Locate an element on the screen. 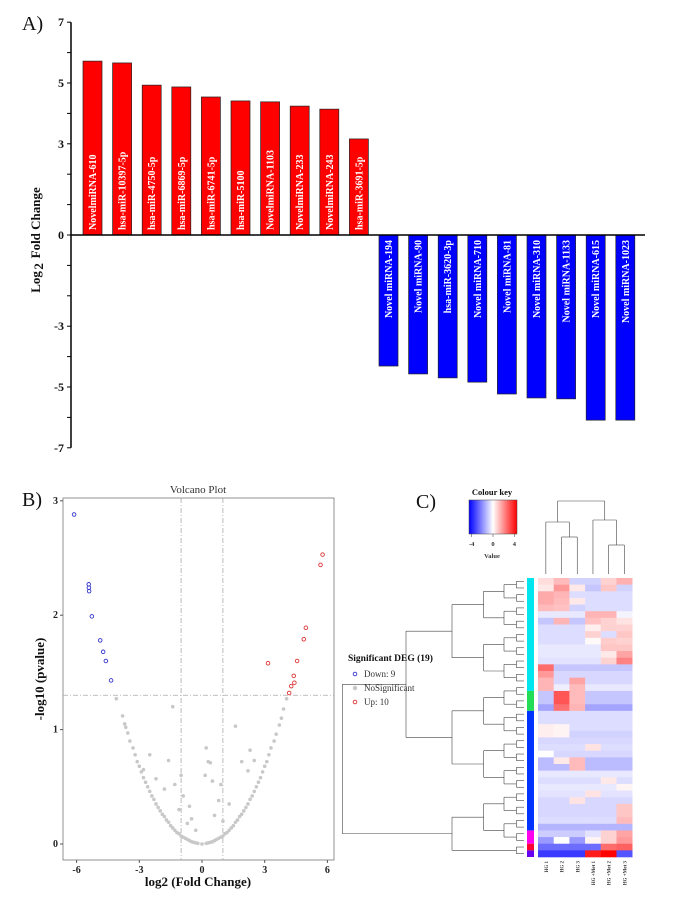 This screenshot has height=898, width=674. y-tick-label: 0 is located at coordinates (55, 844).